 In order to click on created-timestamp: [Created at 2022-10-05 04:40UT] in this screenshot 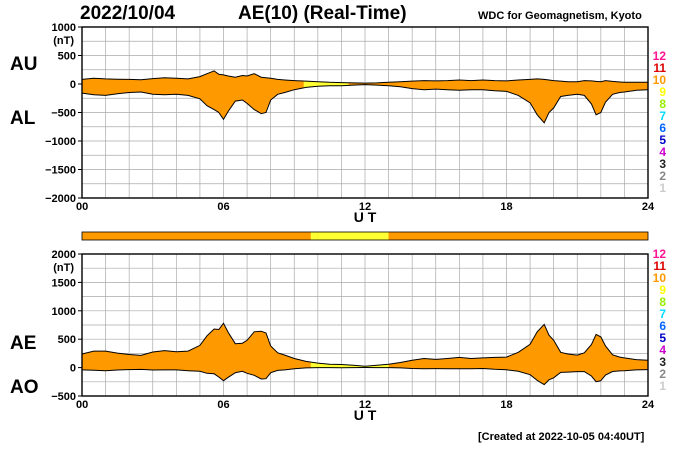, I will do `click(561, 437)`.